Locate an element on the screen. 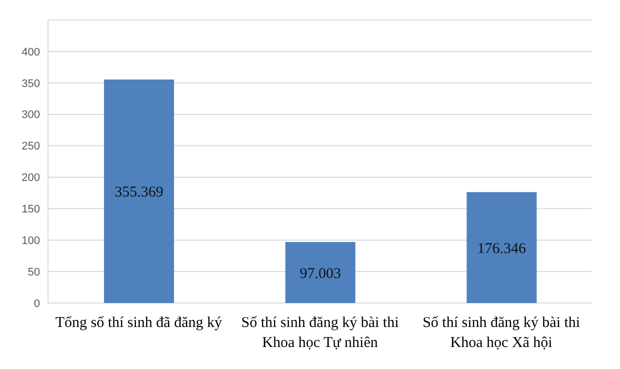 The height and width of the screenshot is (369, 620). data-label: 355.369 is located at coordinates (139, 192).